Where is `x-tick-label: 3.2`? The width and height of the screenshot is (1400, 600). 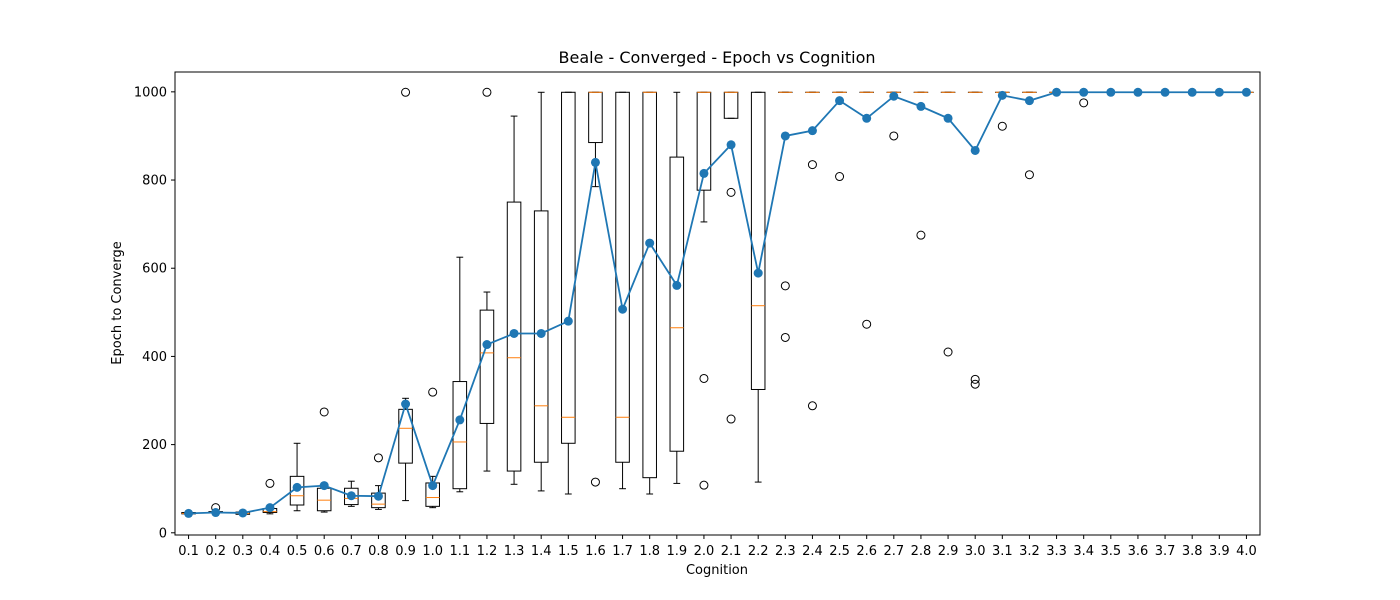
x-tick-label: 3.2 is located at coordinates (1029, 551).